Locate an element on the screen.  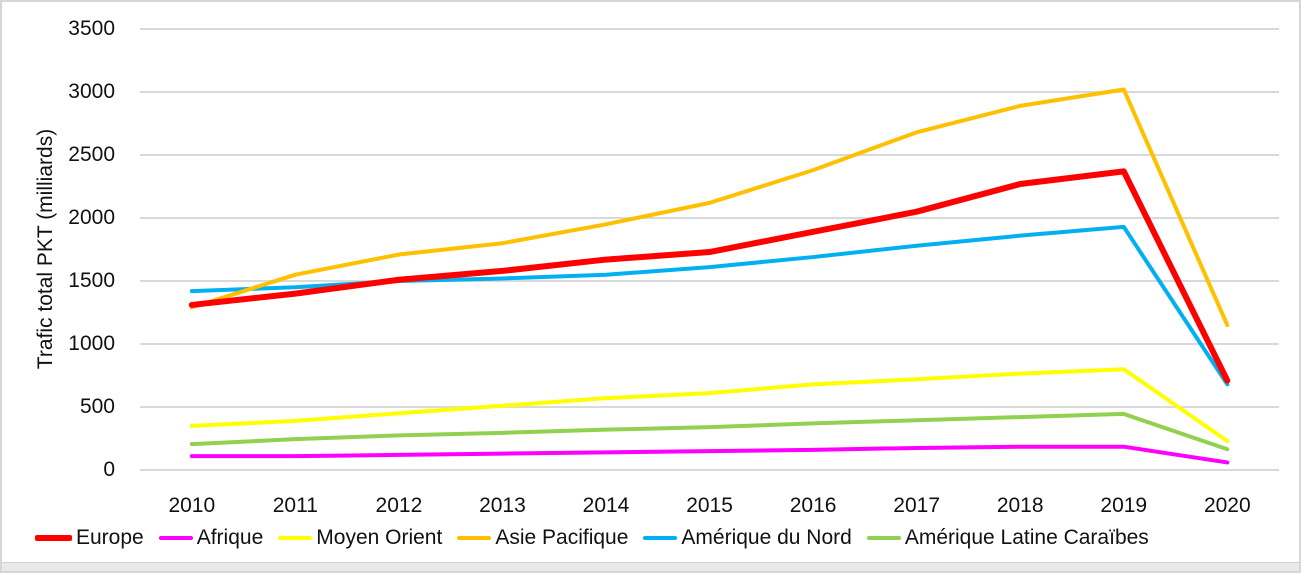
y-tick-label: 3000 is located at coordinates (91, 91).